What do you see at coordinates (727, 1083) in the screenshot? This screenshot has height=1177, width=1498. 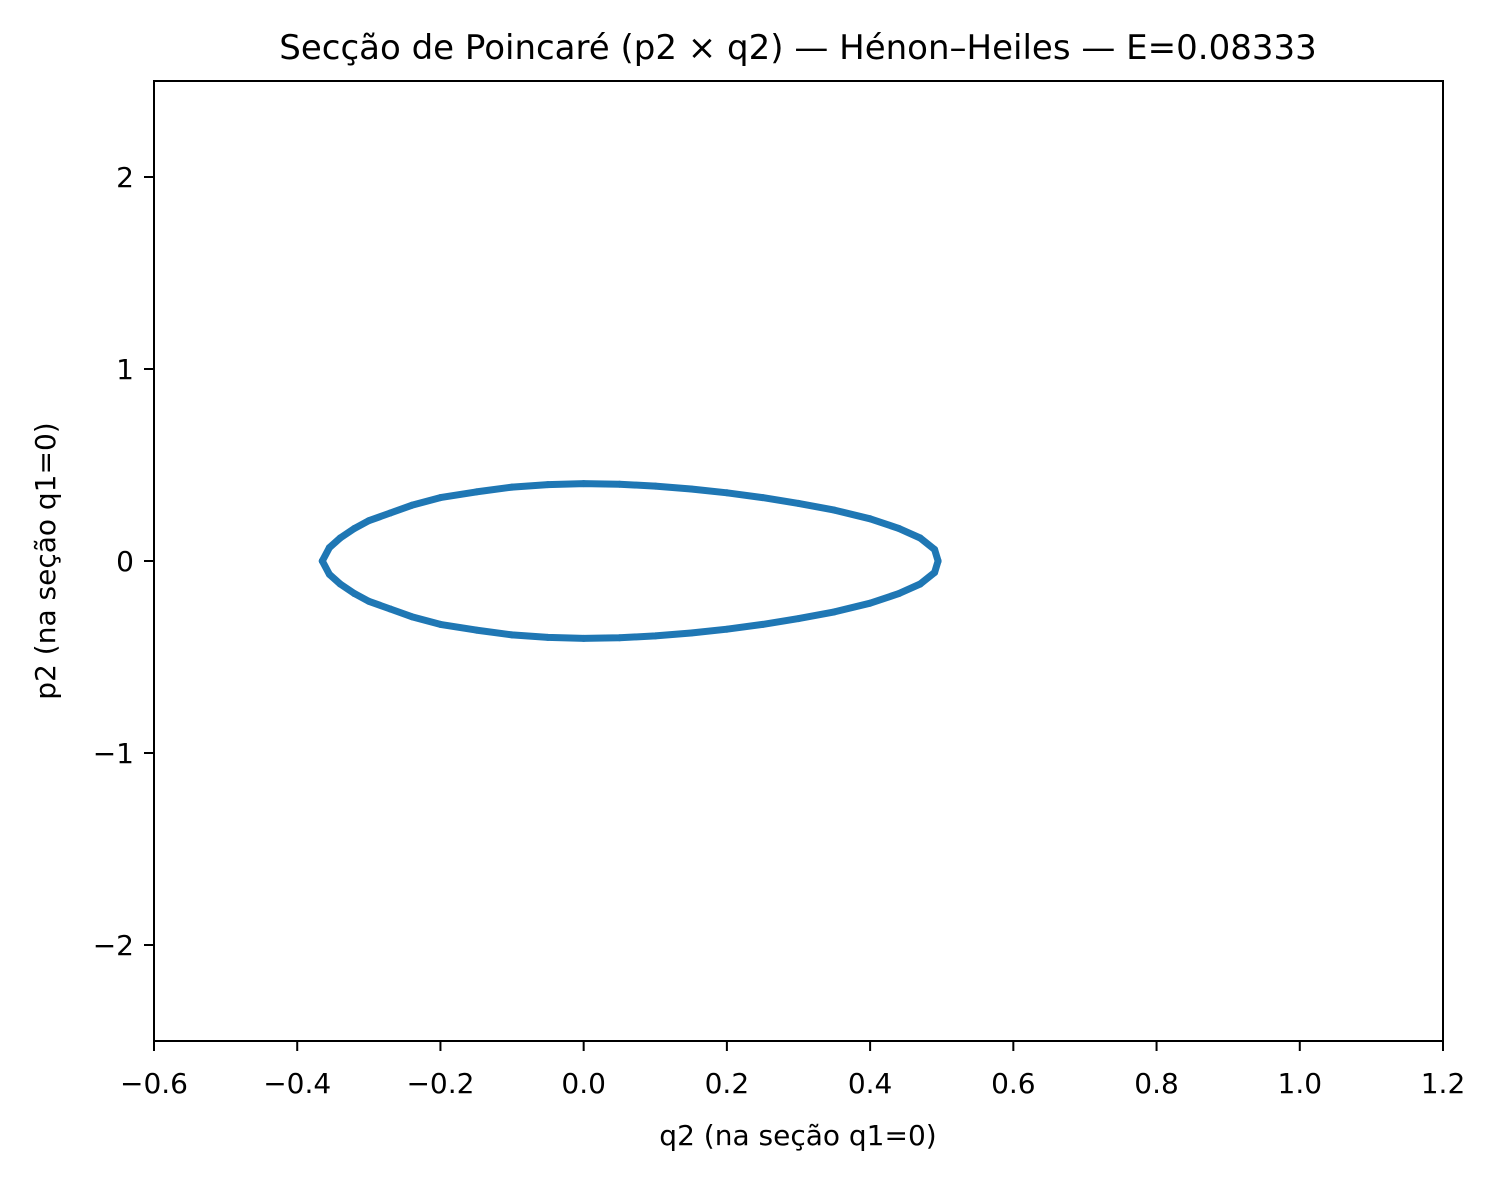 I see `x-tick-label: 0.2` at bounding box center [727, 1083].